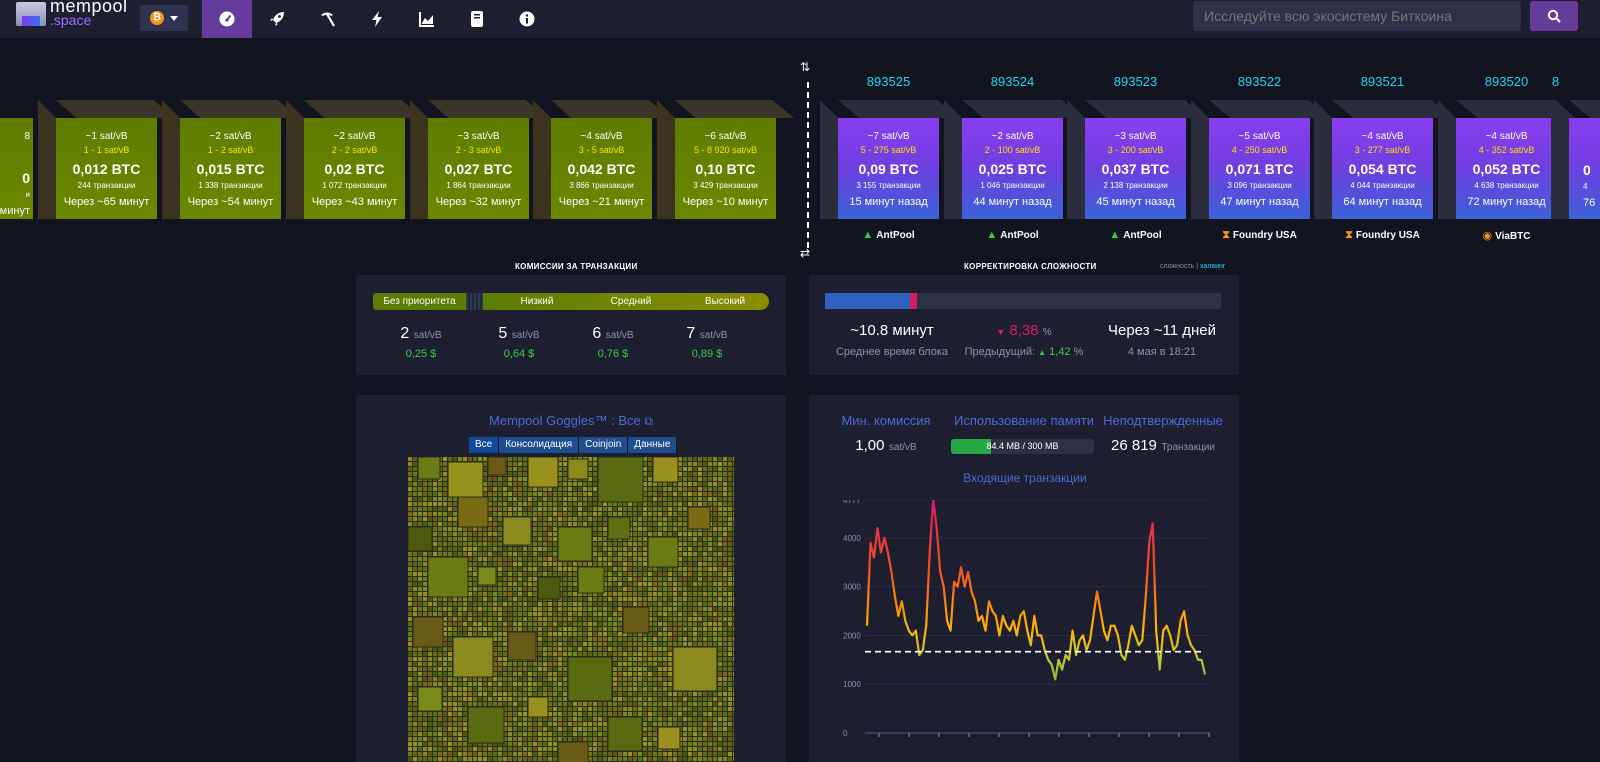 The height and width of the screenshot is (762, 1600). I want to click on swap-arrows-icon: ⇅, so click(805, 67).